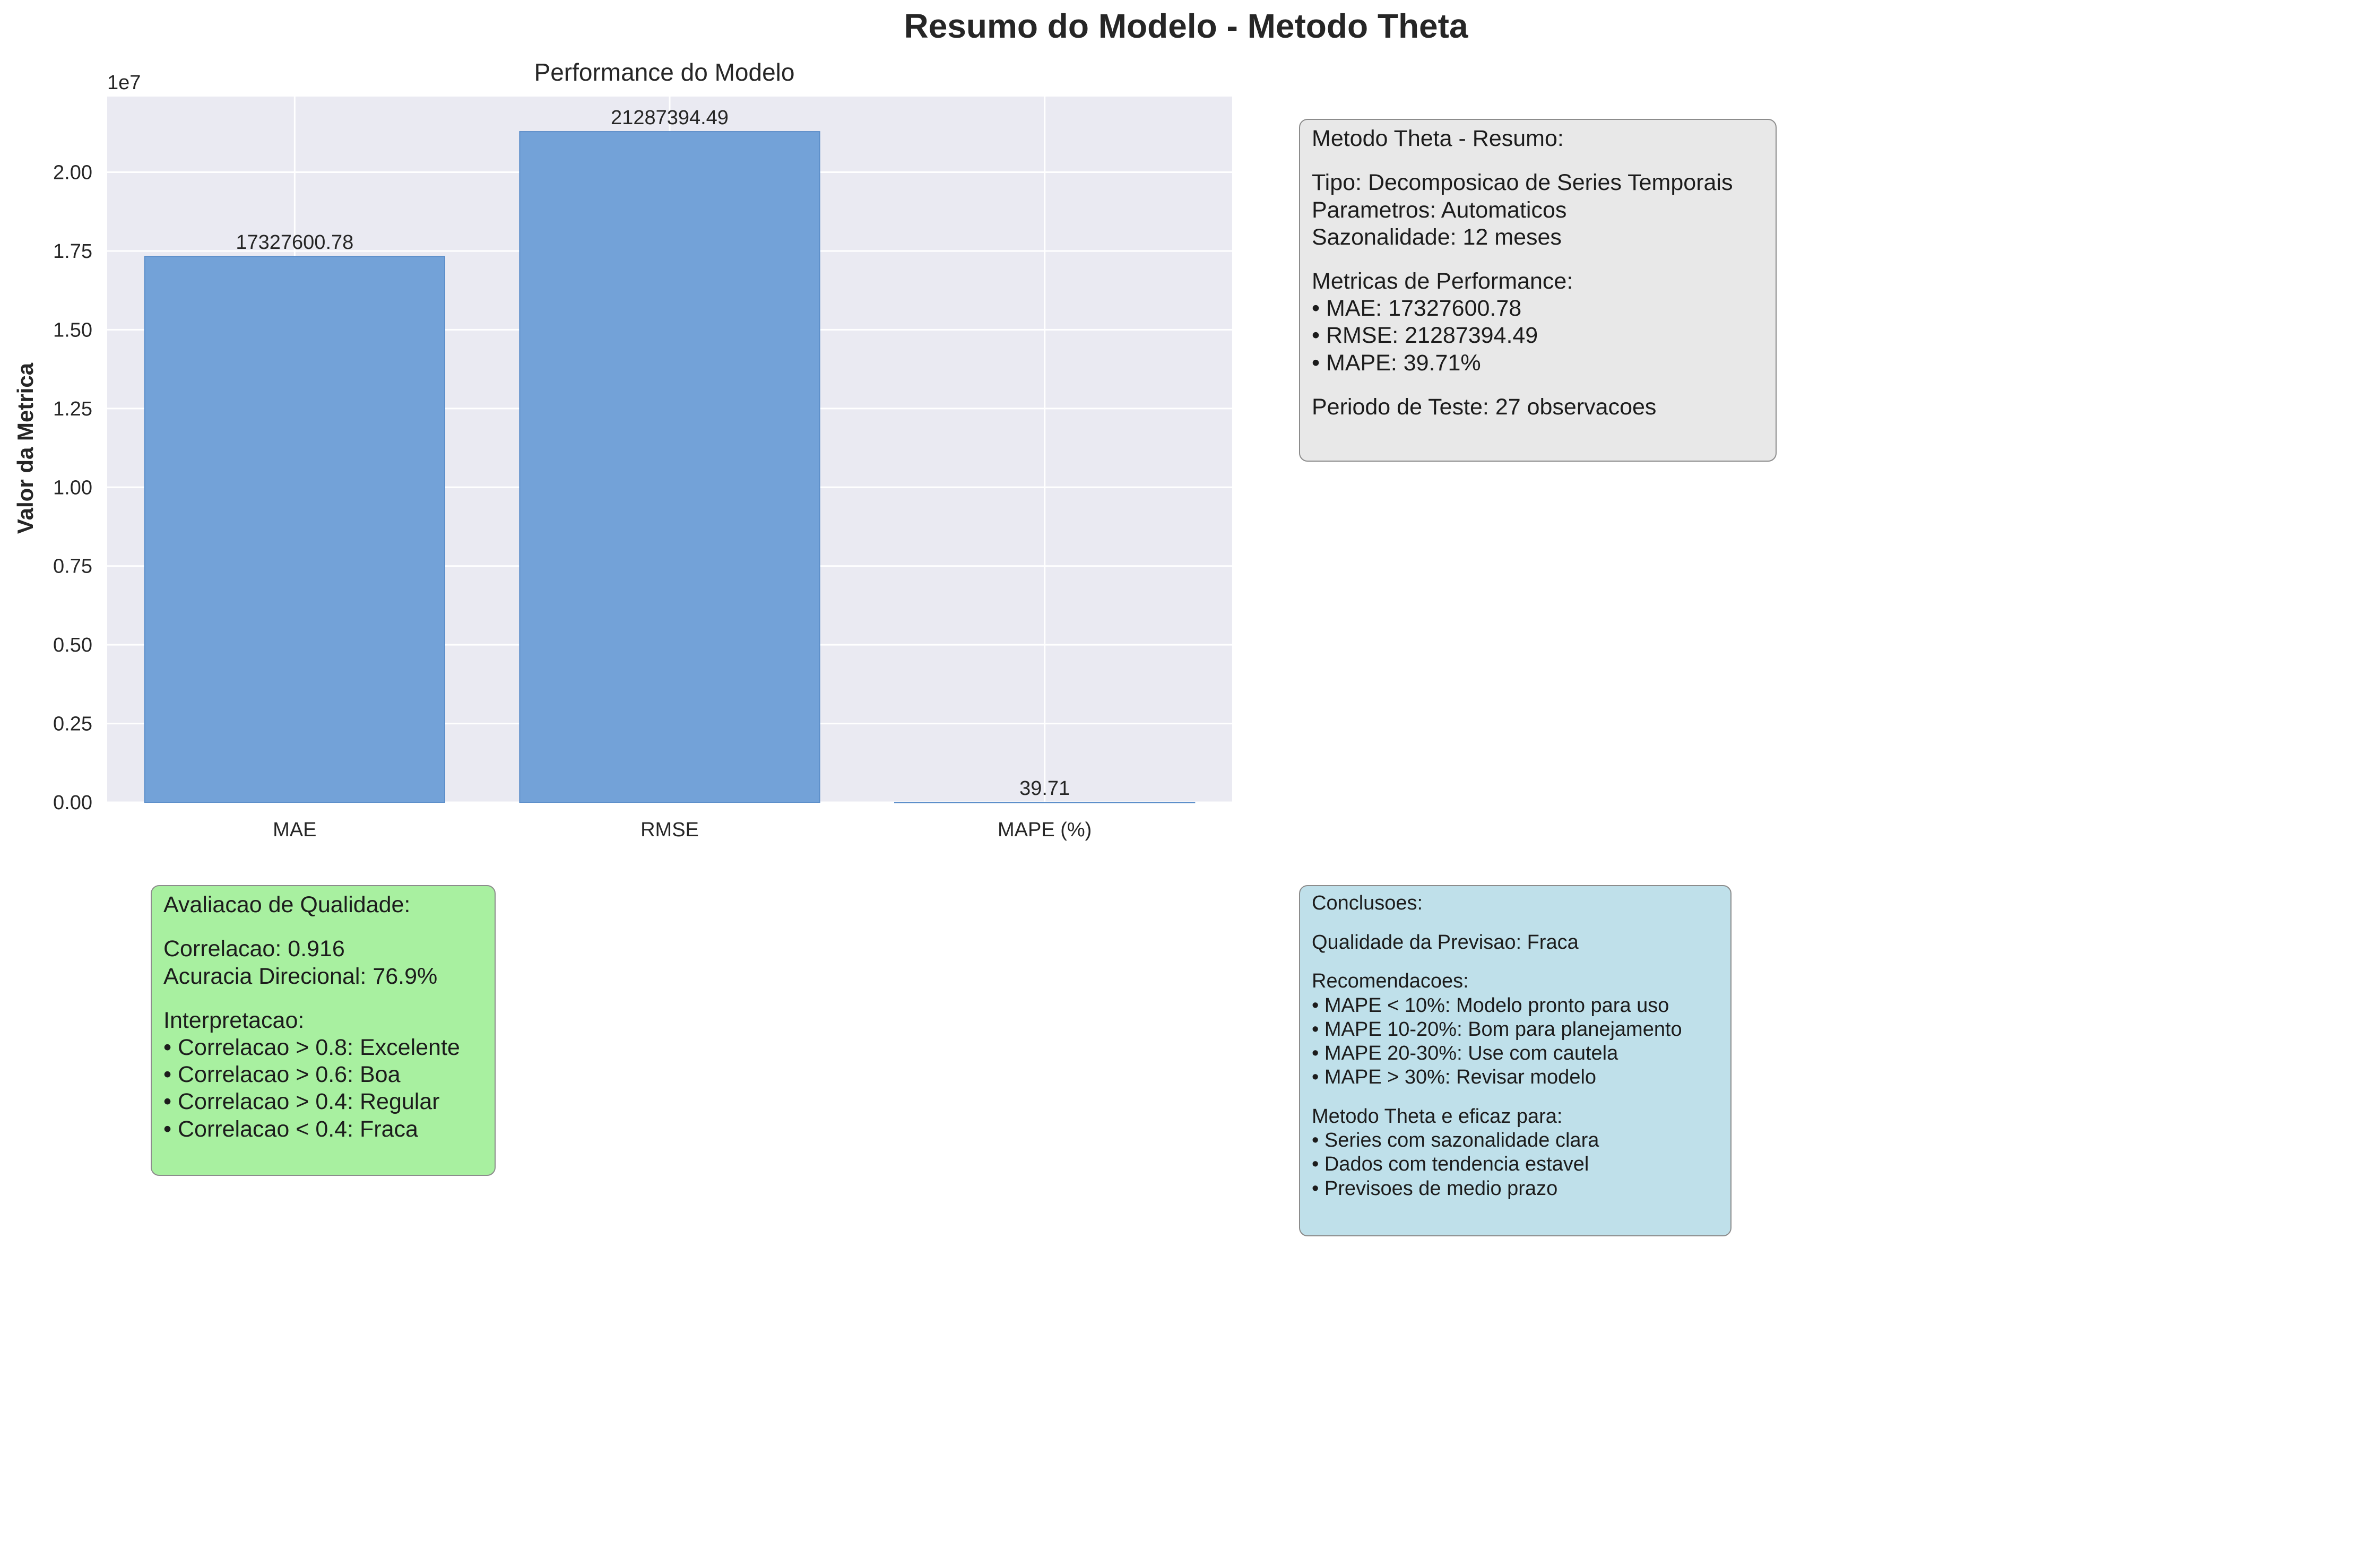 Image resolution: width=2372 pixels, height=1568 pixels. Describe the element at coordinates (282, 1075) in the screenshot. I see `bullet-line: • Correlacao > 0.6: Boa` at that location.